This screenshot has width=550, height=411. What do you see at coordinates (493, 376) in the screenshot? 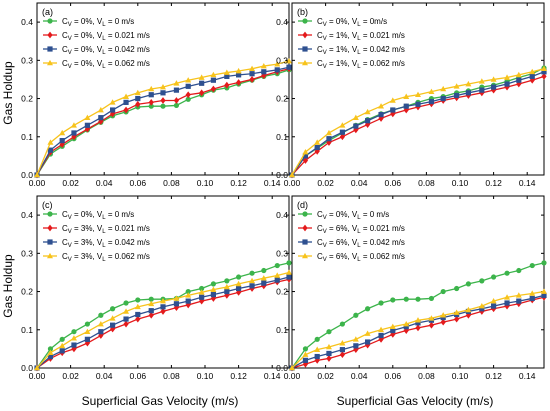
I see `x-tick-label: 0.12` at bounding box center [493, 376].